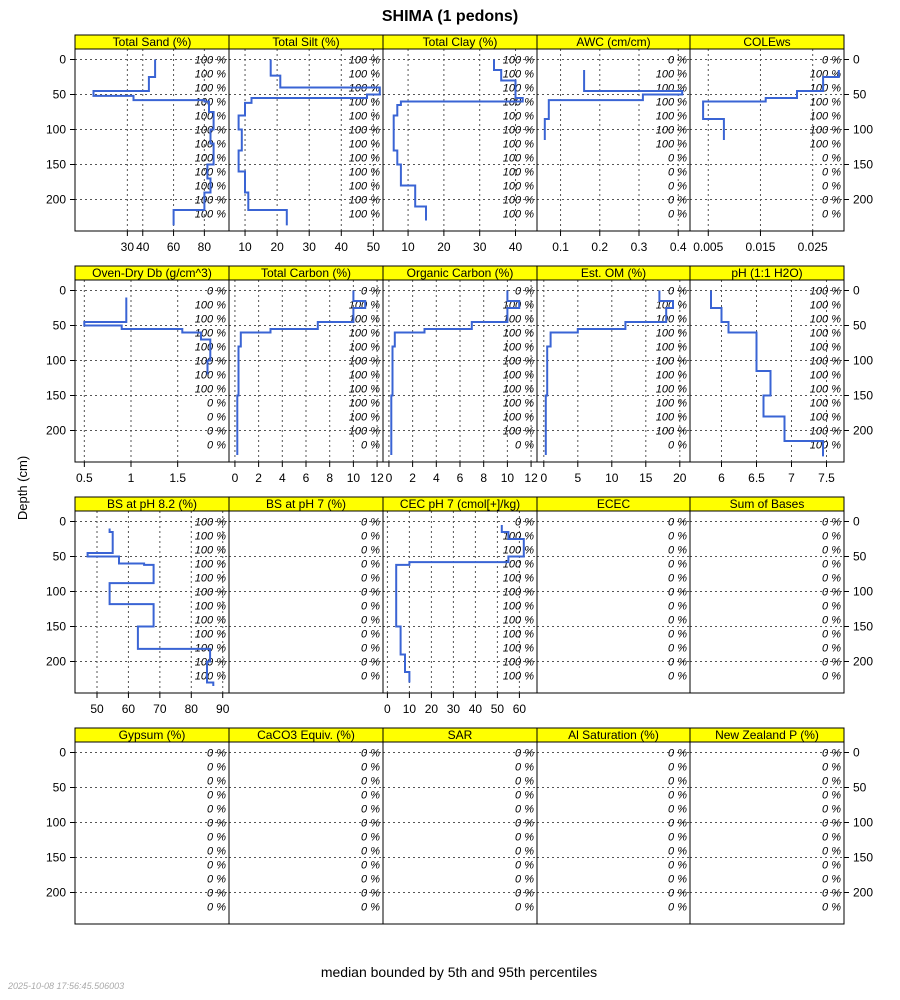  I want to click on chart-title: SHIMA (1 pedons), so click(450, 16).